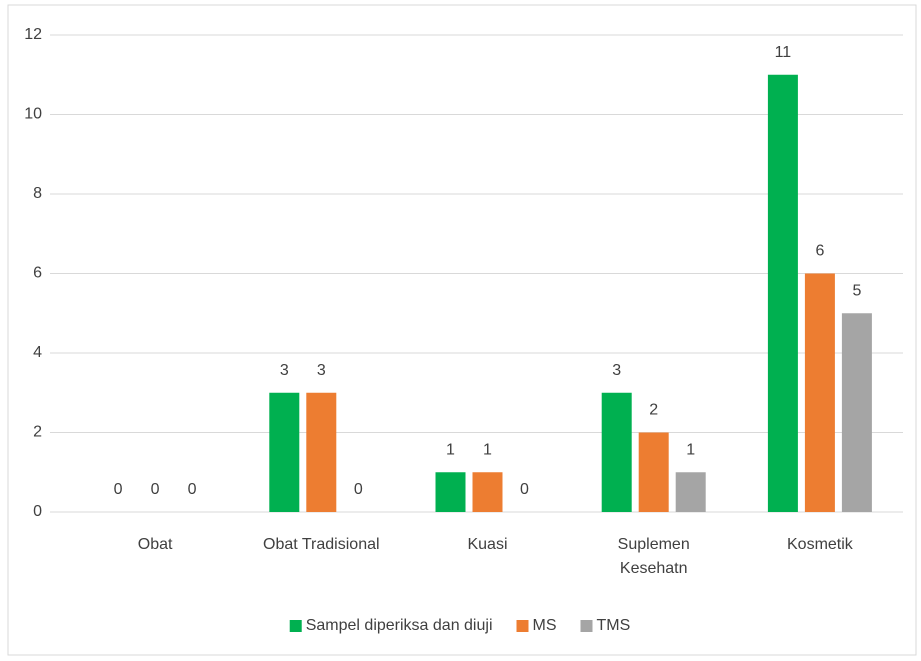  Describe the element at coordinates (37, 432) in the screenshot. I see `y-tick-label: 2` at that location.